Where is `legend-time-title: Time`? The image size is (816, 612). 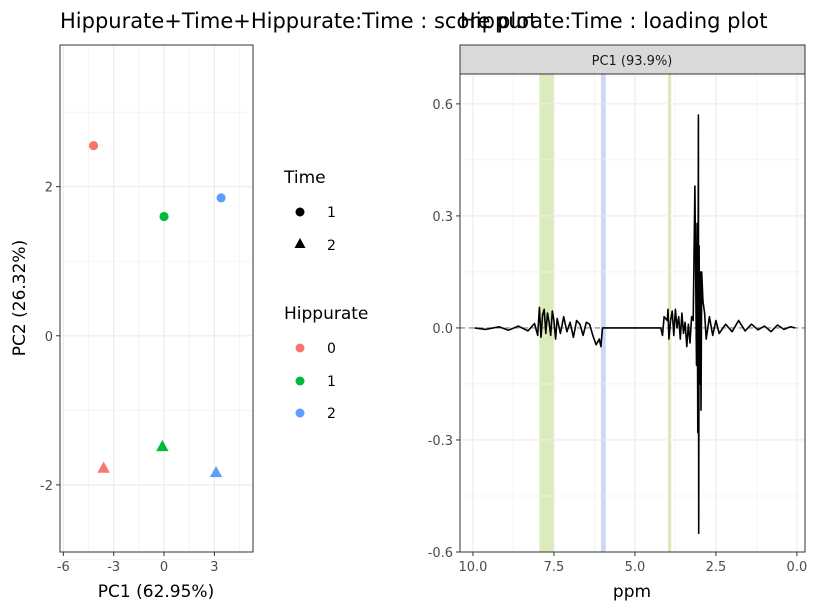 legend-time-title: Time is located at coordinates (304, 178).